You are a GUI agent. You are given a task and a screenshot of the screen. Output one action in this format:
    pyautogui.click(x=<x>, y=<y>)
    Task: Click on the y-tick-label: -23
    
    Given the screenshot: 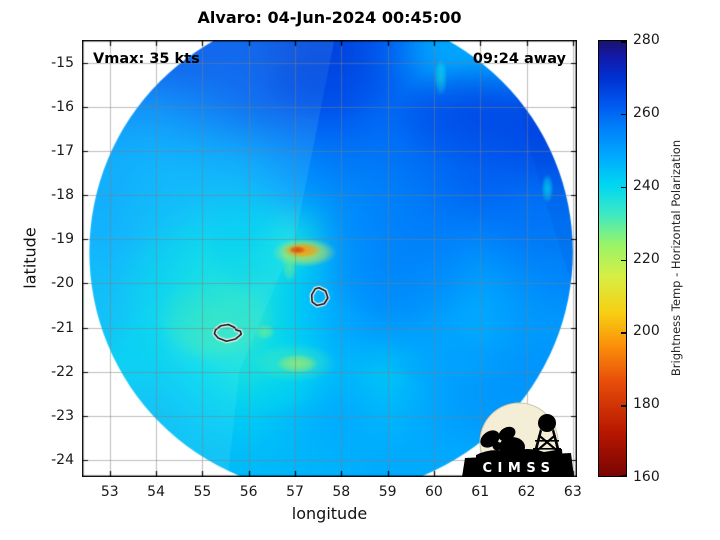 What is the action you would take?
    pyautogui.click(x=62, y=415)
    